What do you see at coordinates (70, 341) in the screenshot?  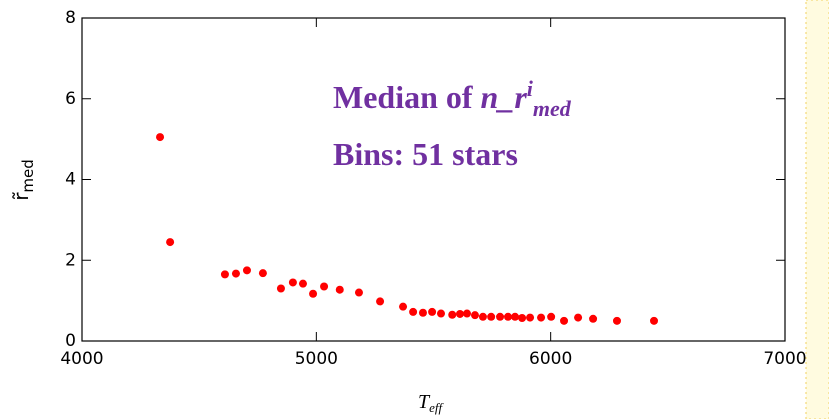 I see `y-tick-label: 0` at bounding box center [70, 341].